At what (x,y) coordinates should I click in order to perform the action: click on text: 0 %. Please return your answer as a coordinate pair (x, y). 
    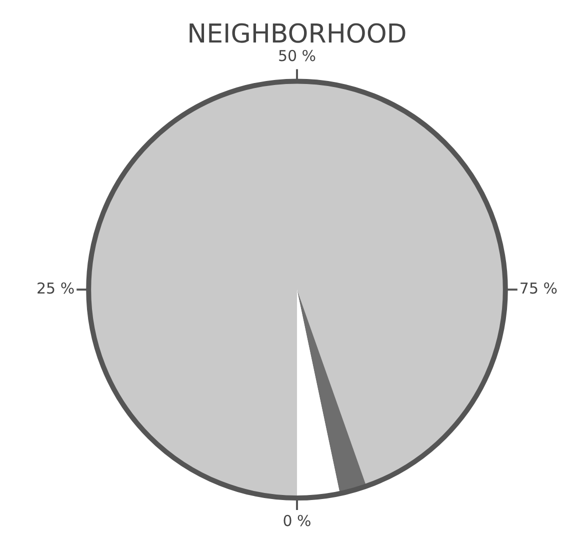
    Looking at the image, I should click on (297, 521).